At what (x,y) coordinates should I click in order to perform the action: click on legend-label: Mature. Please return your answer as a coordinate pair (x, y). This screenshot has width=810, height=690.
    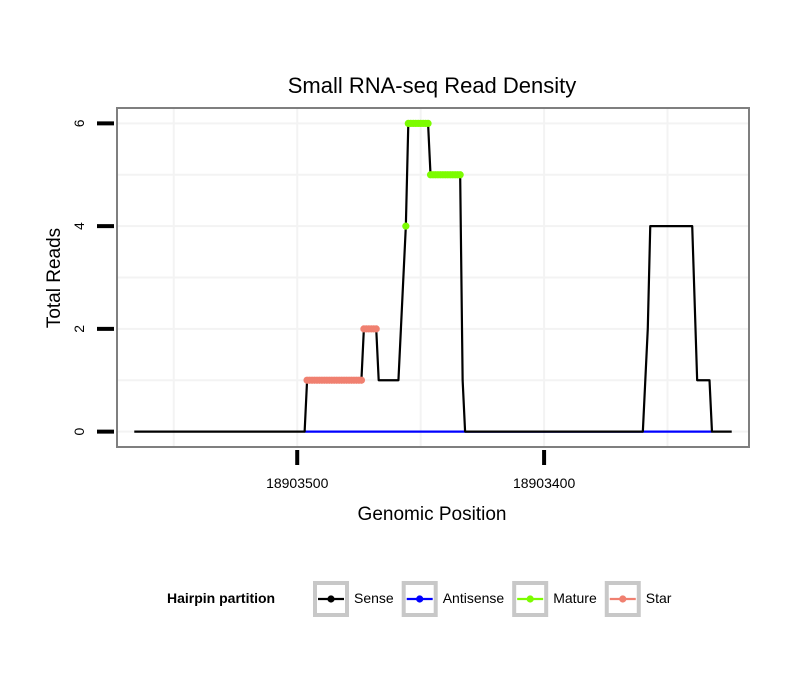
    Looking at the image, I should click on (575, 598).